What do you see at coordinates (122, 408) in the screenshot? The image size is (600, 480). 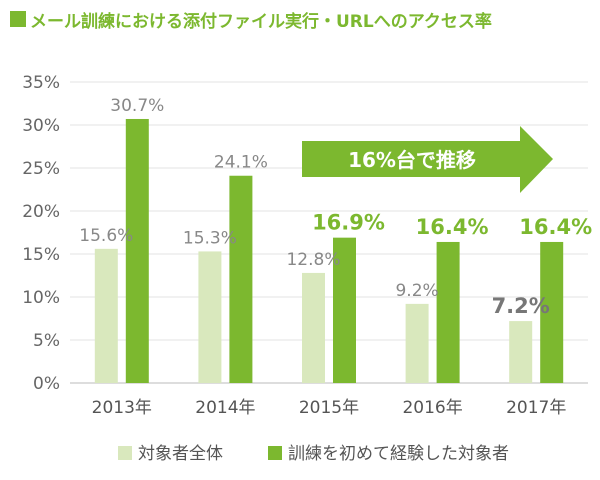 I see `x-tick-label: 2013年` at bounding box center [122, 408].